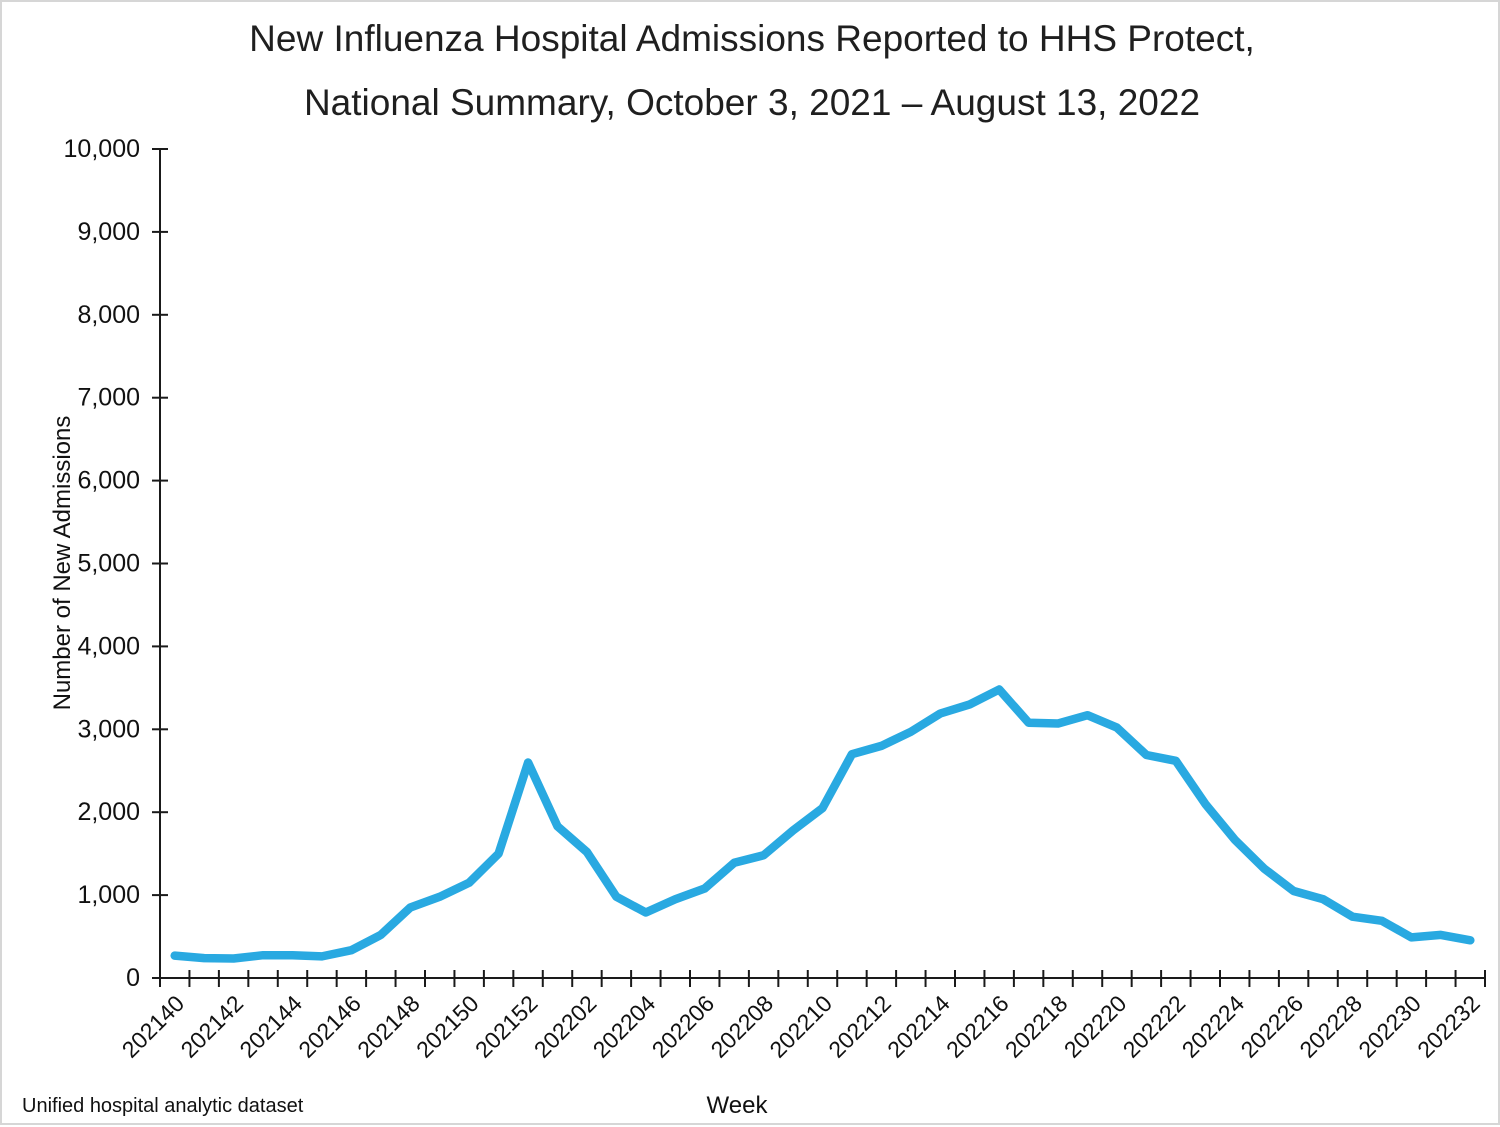  I want to click on x-tick-label: 202228, so click(1330, 1026).